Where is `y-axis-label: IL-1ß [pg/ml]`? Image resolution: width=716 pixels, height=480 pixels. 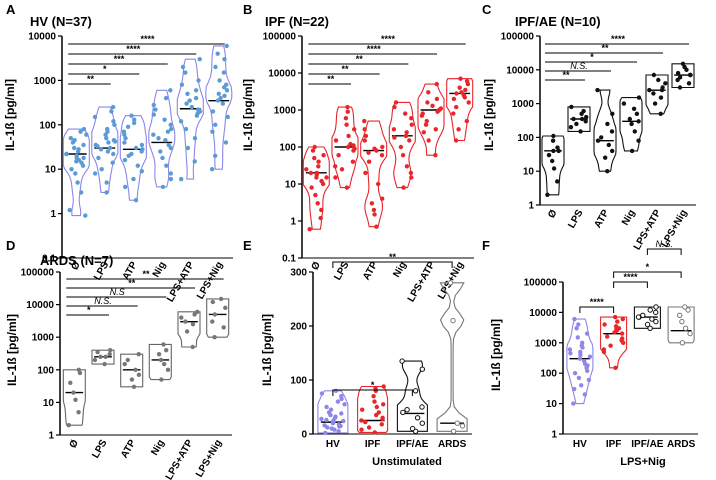
y-axis-label: IL-1ß [pg/ml] is located at coordinates (10, 115).